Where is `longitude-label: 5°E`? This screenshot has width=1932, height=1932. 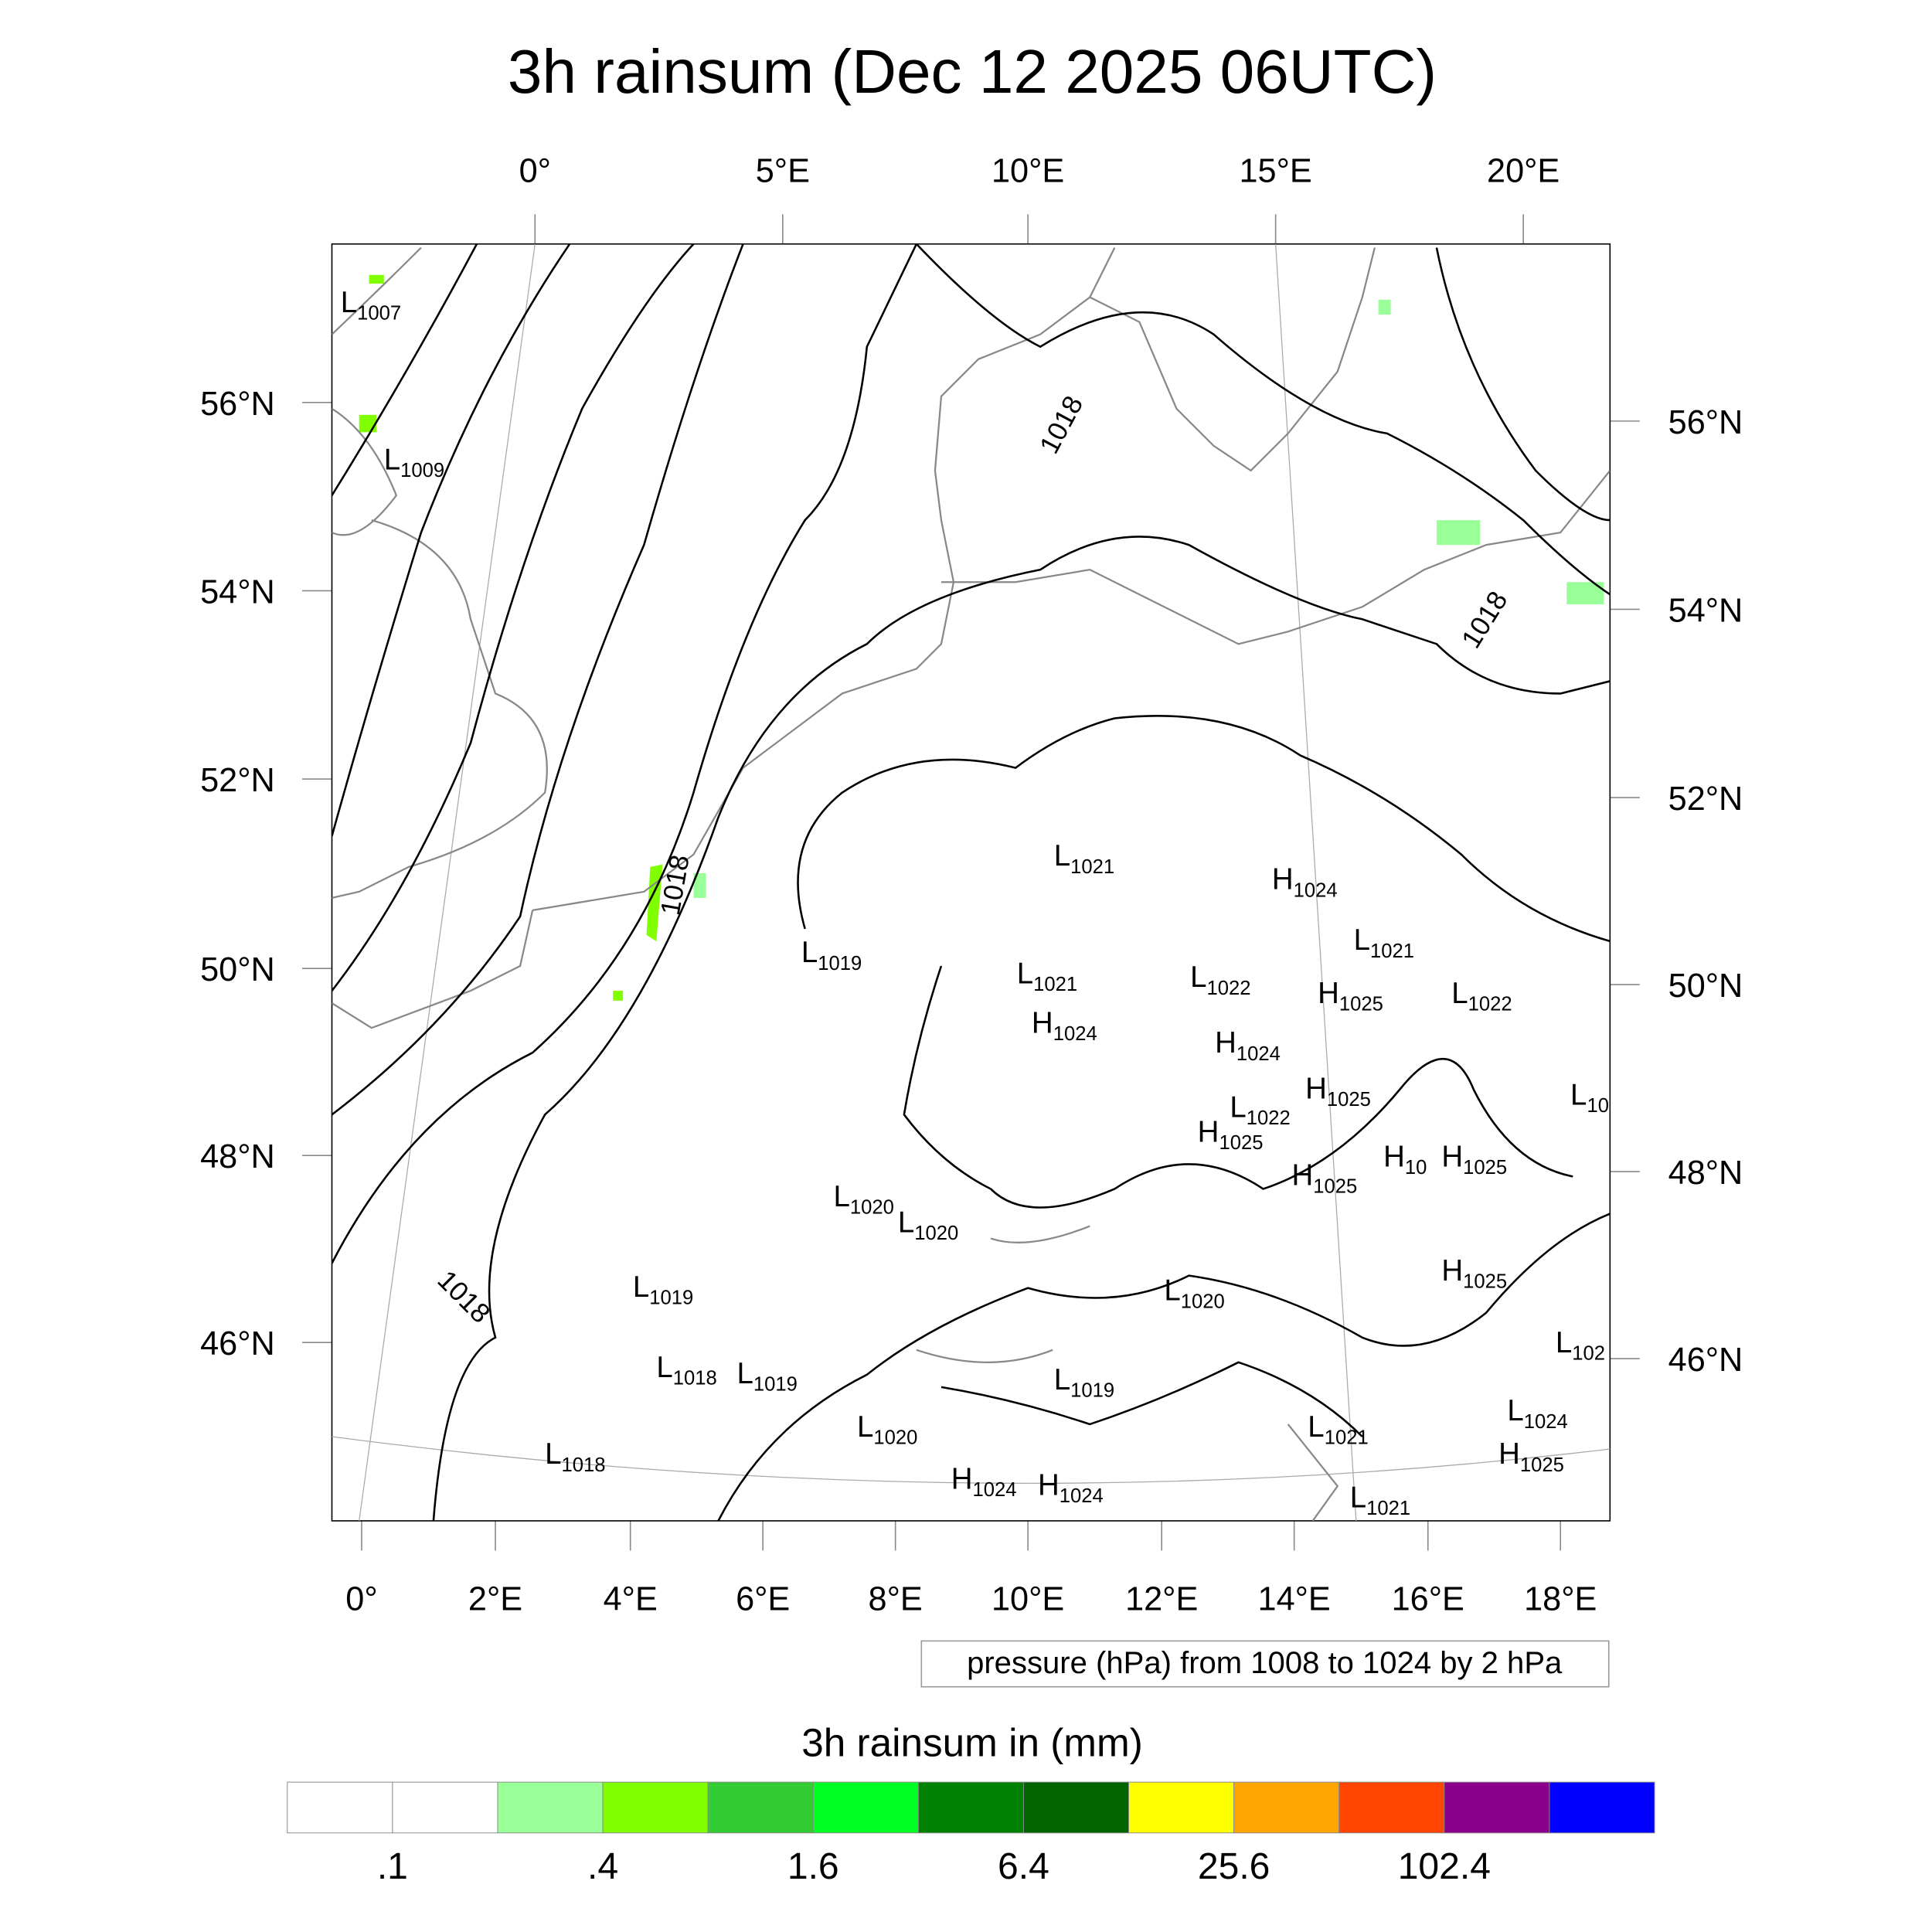
longitude-label: 5°E is located at coordinates (783, 171).